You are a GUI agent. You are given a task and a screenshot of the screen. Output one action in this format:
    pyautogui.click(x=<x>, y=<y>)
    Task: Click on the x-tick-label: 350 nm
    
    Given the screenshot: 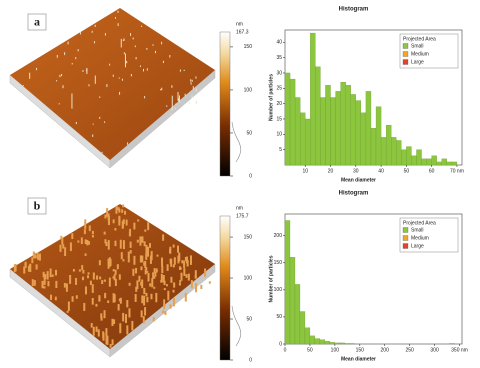 What is the action you would take?
    pyautogui.click(x=459, y=350)
    